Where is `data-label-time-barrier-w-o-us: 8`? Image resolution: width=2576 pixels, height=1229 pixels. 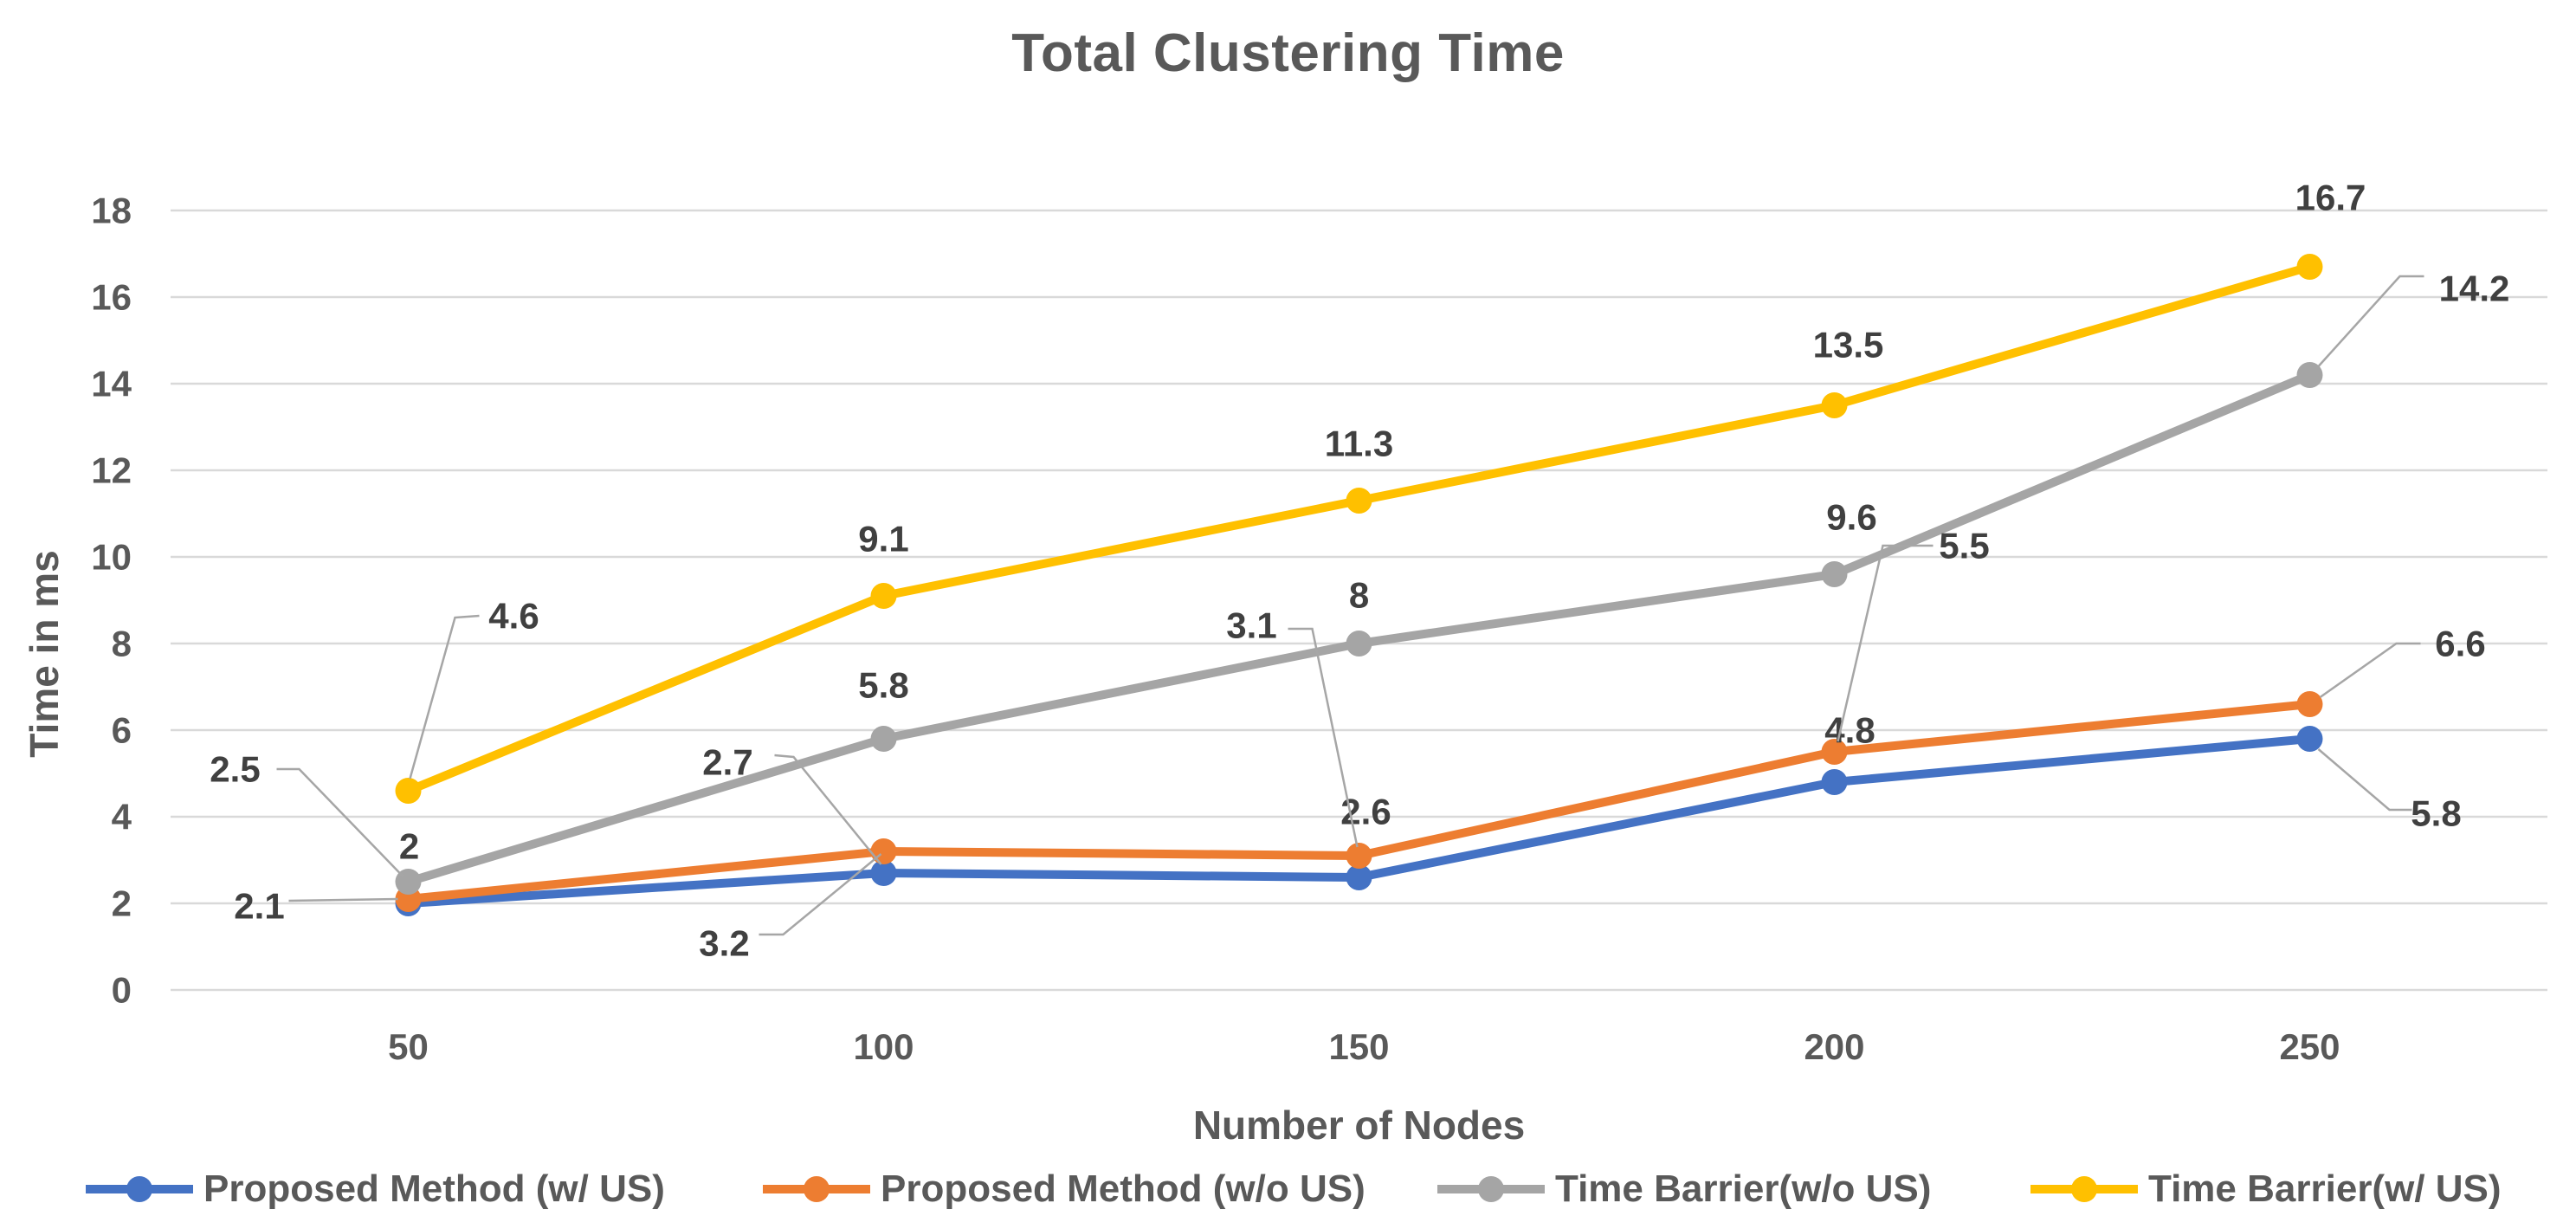
data-label-time-barrier-w-o-us: 8 is located at coordinates (1359, 595).